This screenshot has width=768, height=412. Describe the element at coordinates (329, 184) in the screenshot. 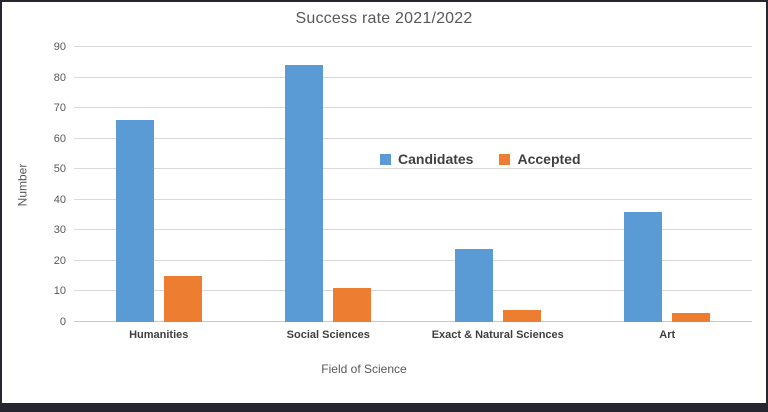

I see `bar-group-social-sciences` at that location.